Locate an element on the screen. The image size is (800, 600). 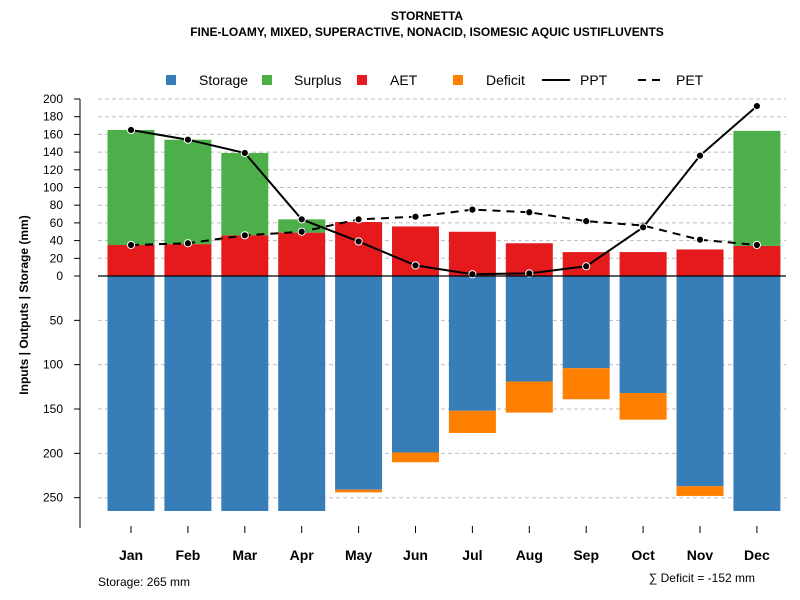
ppt-point-nov is located at coordinates (700, 155).